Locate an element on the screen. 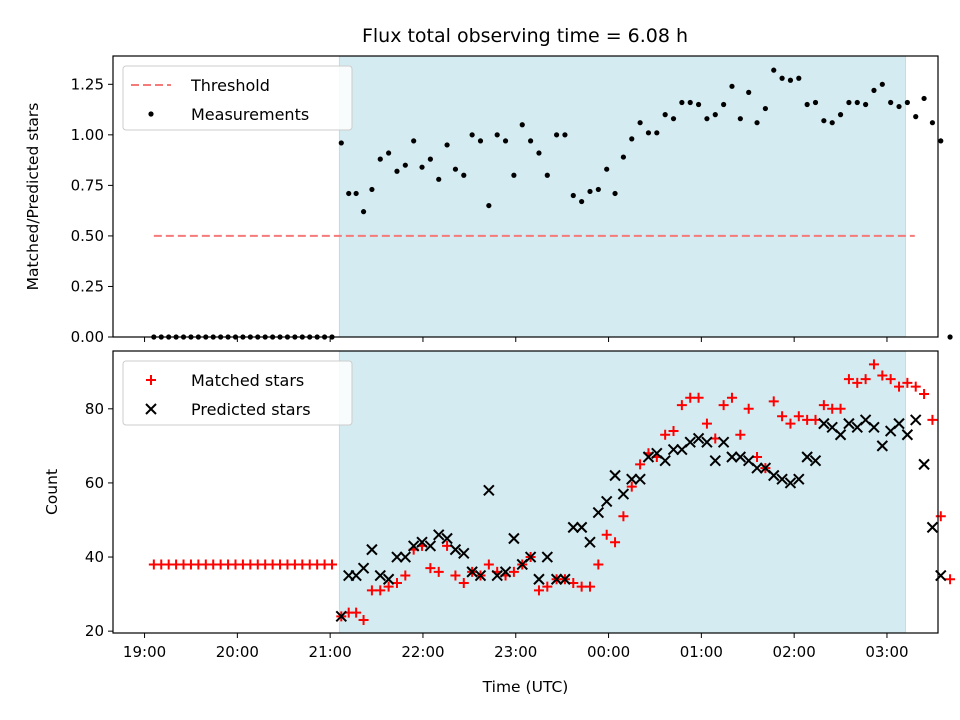  y-tick-label: 0.25 is located at coordinates (87, 286).